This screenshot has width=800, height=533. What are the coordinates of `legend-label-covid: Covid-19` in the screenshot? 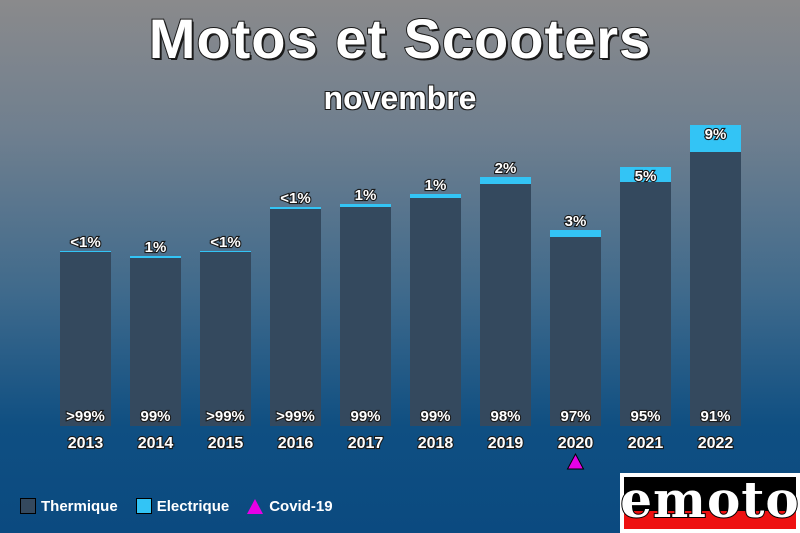 It's located at (301, 506).